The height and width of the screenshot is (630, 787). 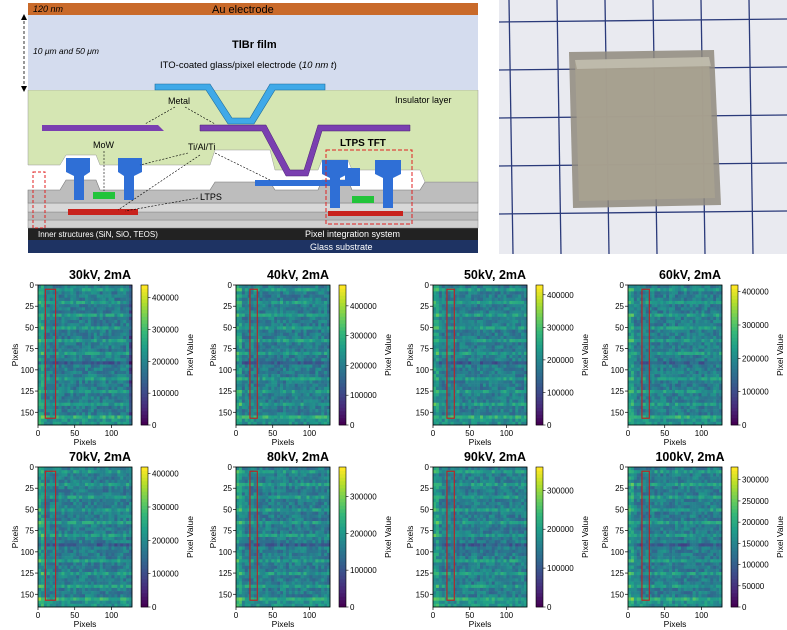 What do you see at coordinates (179, 101) in the screenshot?
I see `metal-label: Metal` at bounding box center [179, 101].